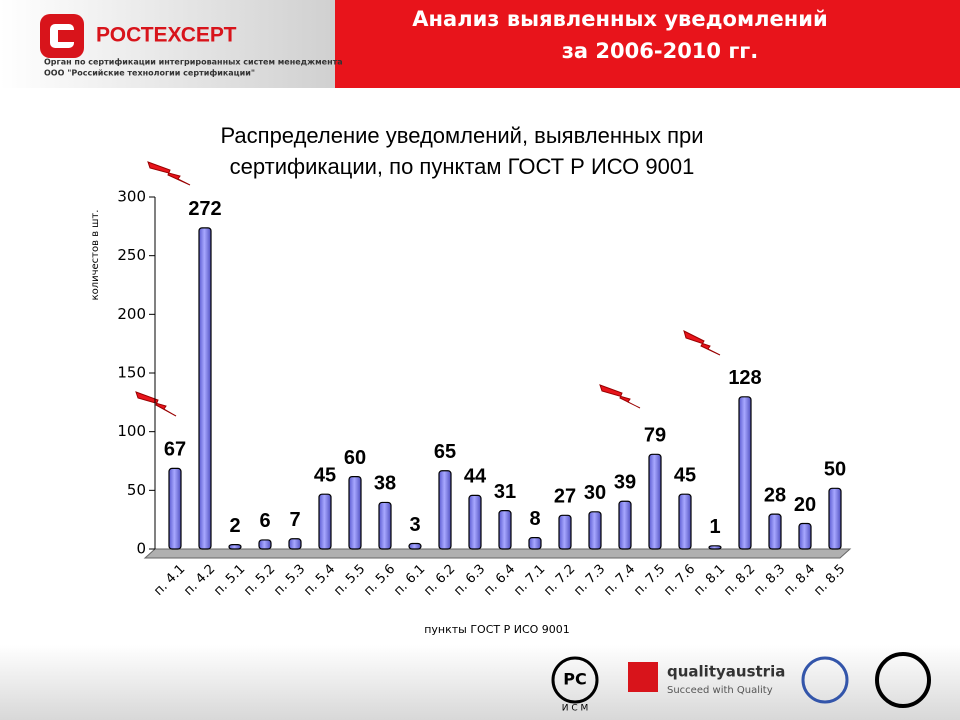 The height and width of the screenshot is (720, 960). Describe the element at coordinates (835, 470) in the screenshot. I see `data-label: 50` at that location.